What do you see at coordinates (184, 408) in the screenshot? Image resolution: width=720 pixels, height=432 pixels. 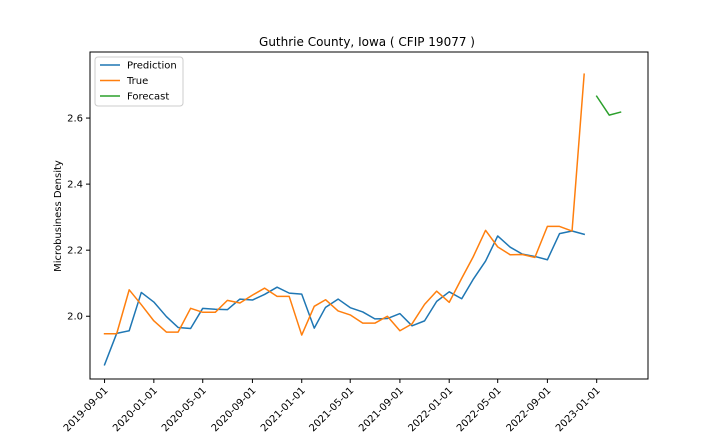 I see `x-tick-label: 2020-05-01` at bounding box center [184, 408].